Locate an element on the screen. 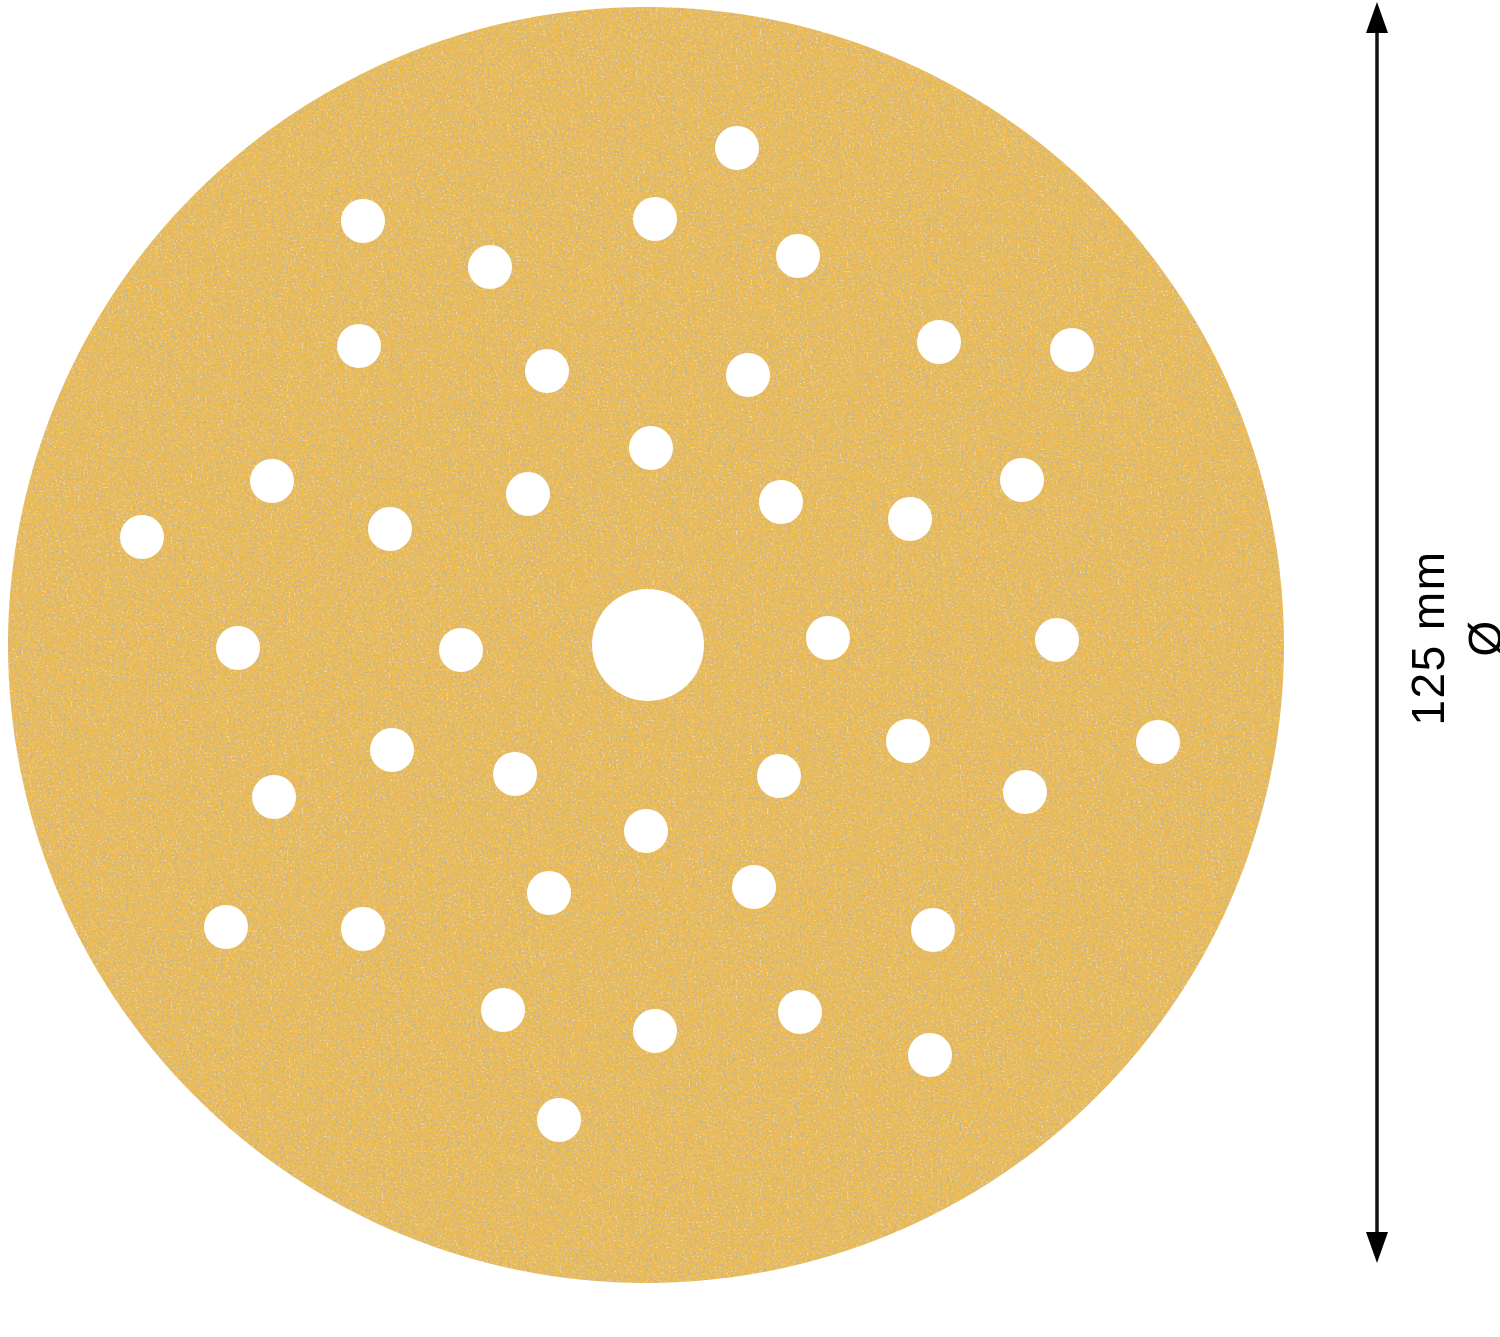  disc-center-hole is located at coordinates (648, 645).